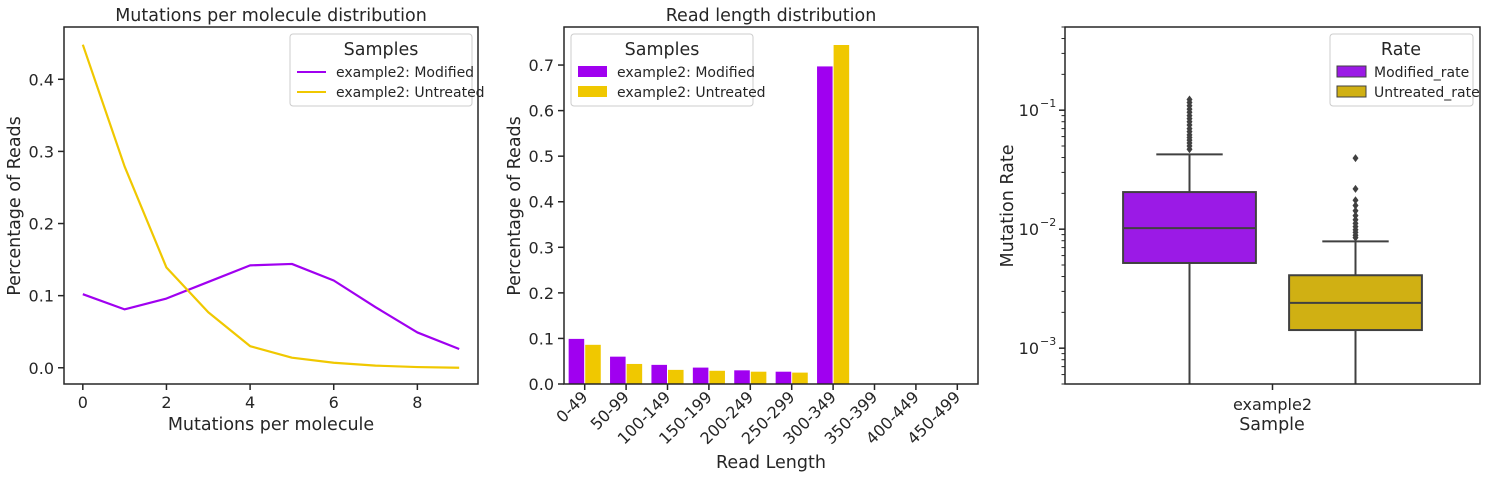  I want to click on series-line-modified, so click(271, 306).